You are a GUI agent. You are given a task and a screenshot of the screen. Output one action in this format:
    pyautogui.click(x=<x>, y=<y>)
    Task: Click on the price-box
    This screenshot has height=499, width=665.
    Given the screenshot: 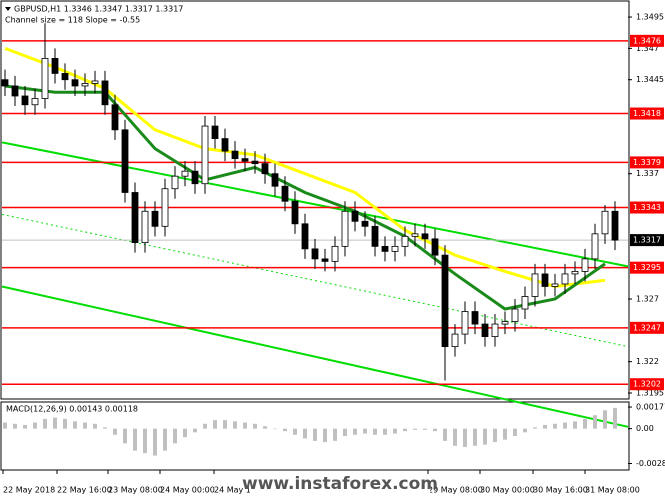 What is the action you would take?
    pyautogui.click(x=647, y=240)
    